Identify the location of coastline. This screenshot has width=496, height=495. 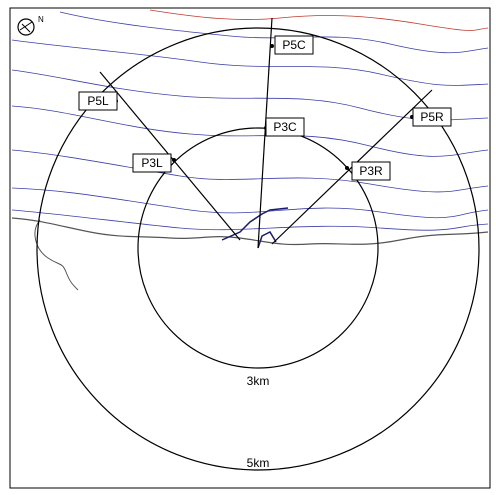
(250, 231).